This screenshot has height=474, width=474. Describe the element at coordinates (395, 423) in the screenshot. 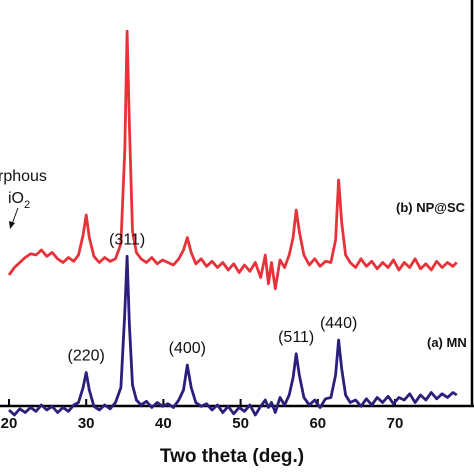

I see `x-tick-label: 70` at that location.